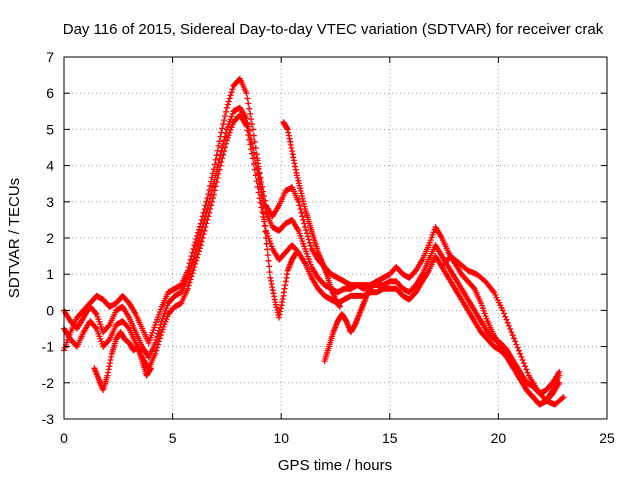 This screenshot has height=480, width=640. Describe the element at coordinates (50, 129) in the screenshot. I see `y-tick-label: 5` at that location.